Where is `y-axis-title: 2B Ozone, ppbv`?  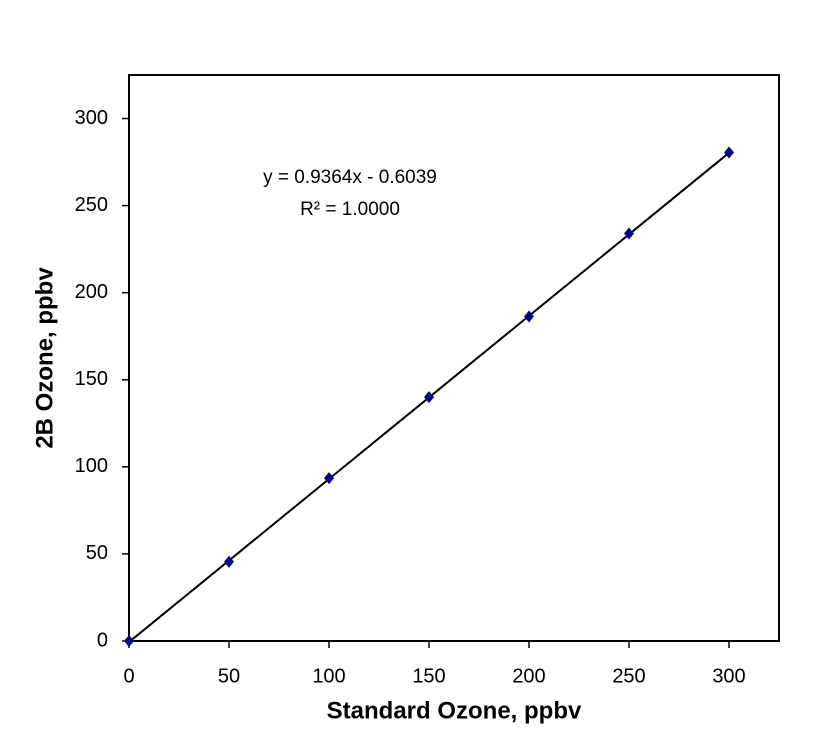 y-axis-title: 2B Ozone, ppbv is located at coordinates (44, 358).